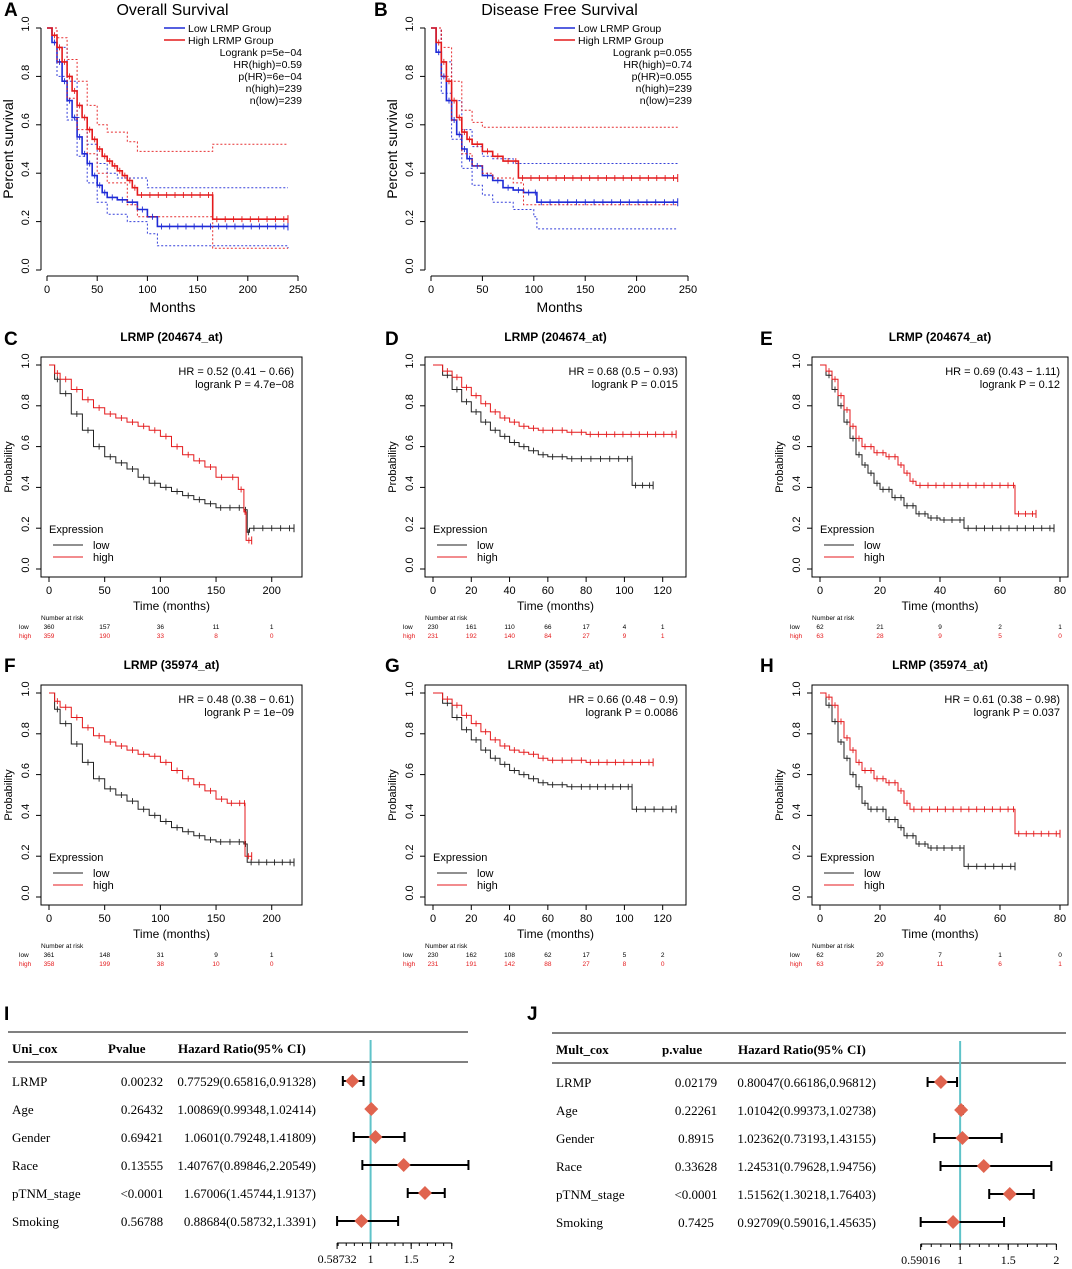 This screenshot has width=1072, height=1269. What do you see at coordinates (587, 964) in the screenshot?
I see `risk-table-value: 27` at bounding box center [587, 964].